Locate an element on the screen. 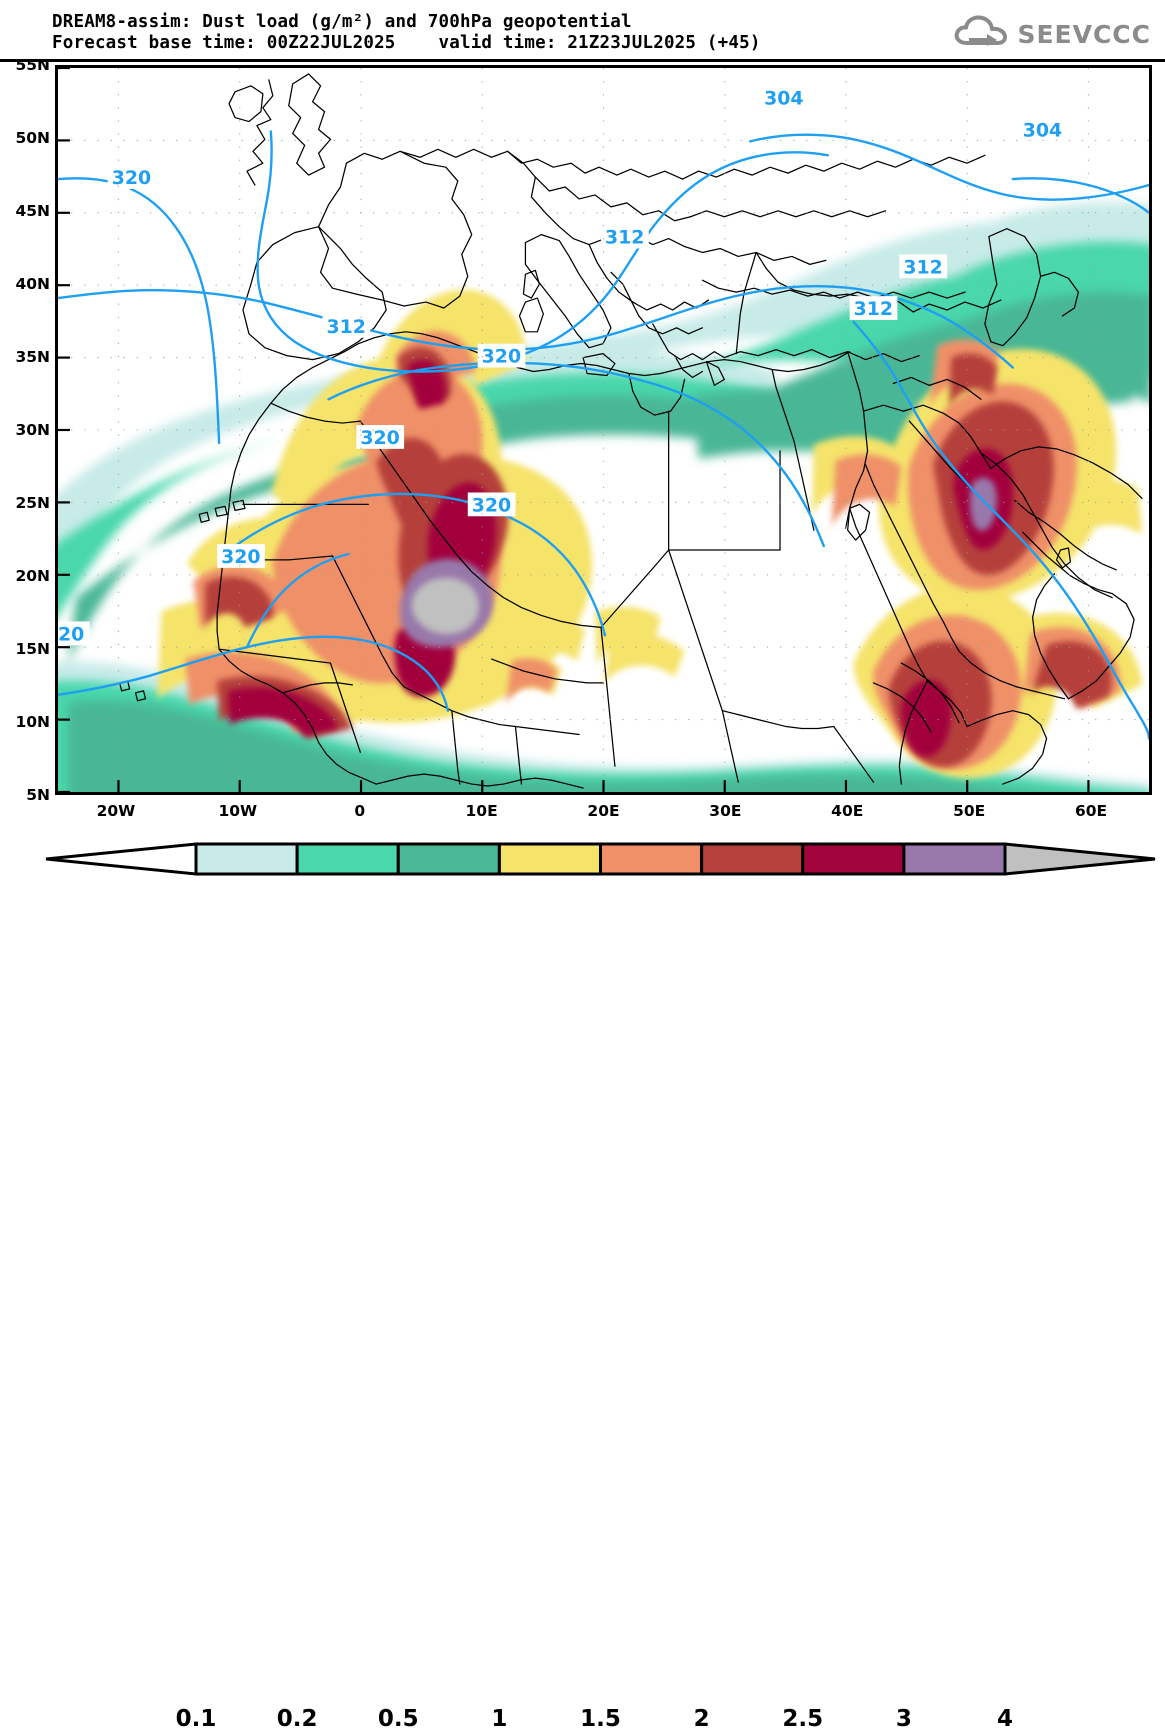  colorbar-extend-high is located at coordinates (1079, 859).